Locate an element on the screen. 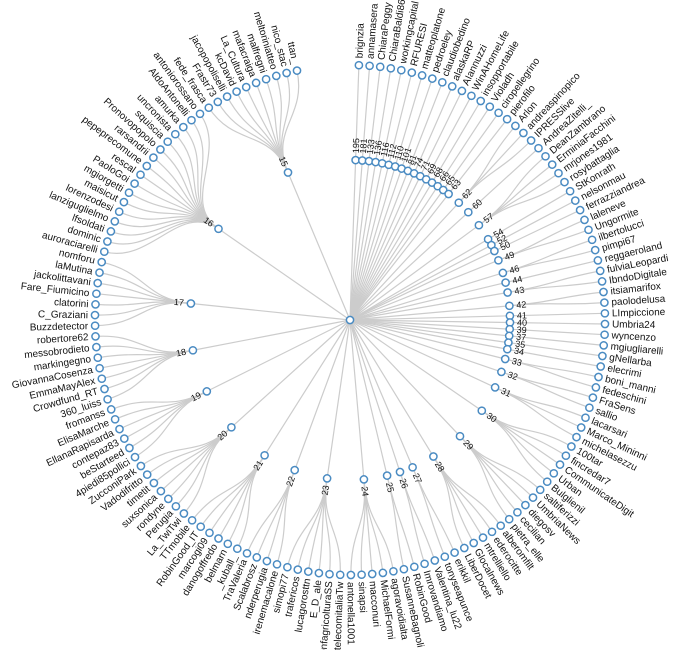 The image size is (686, 650). leaf-node-confagricolturass: ConfagricolturaSS is located at coordinates (327, 609).